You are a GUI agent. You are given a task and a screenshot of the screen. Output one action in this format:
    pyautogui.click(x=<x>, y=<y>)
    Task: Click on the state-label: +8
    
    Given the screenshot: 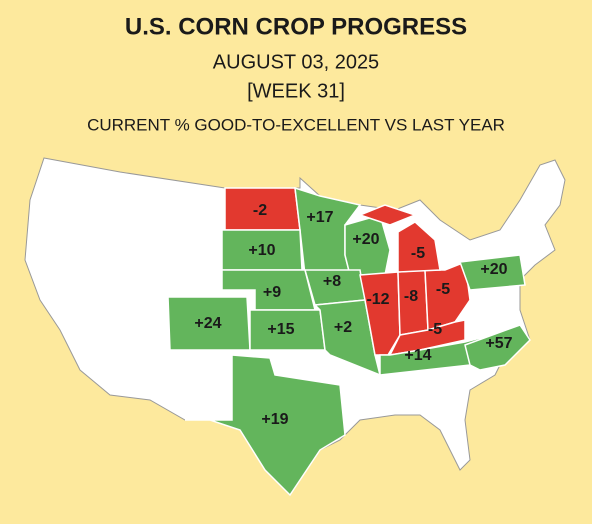 What is the action you would take?
    pyautogui.click(x=332, y=281)
    